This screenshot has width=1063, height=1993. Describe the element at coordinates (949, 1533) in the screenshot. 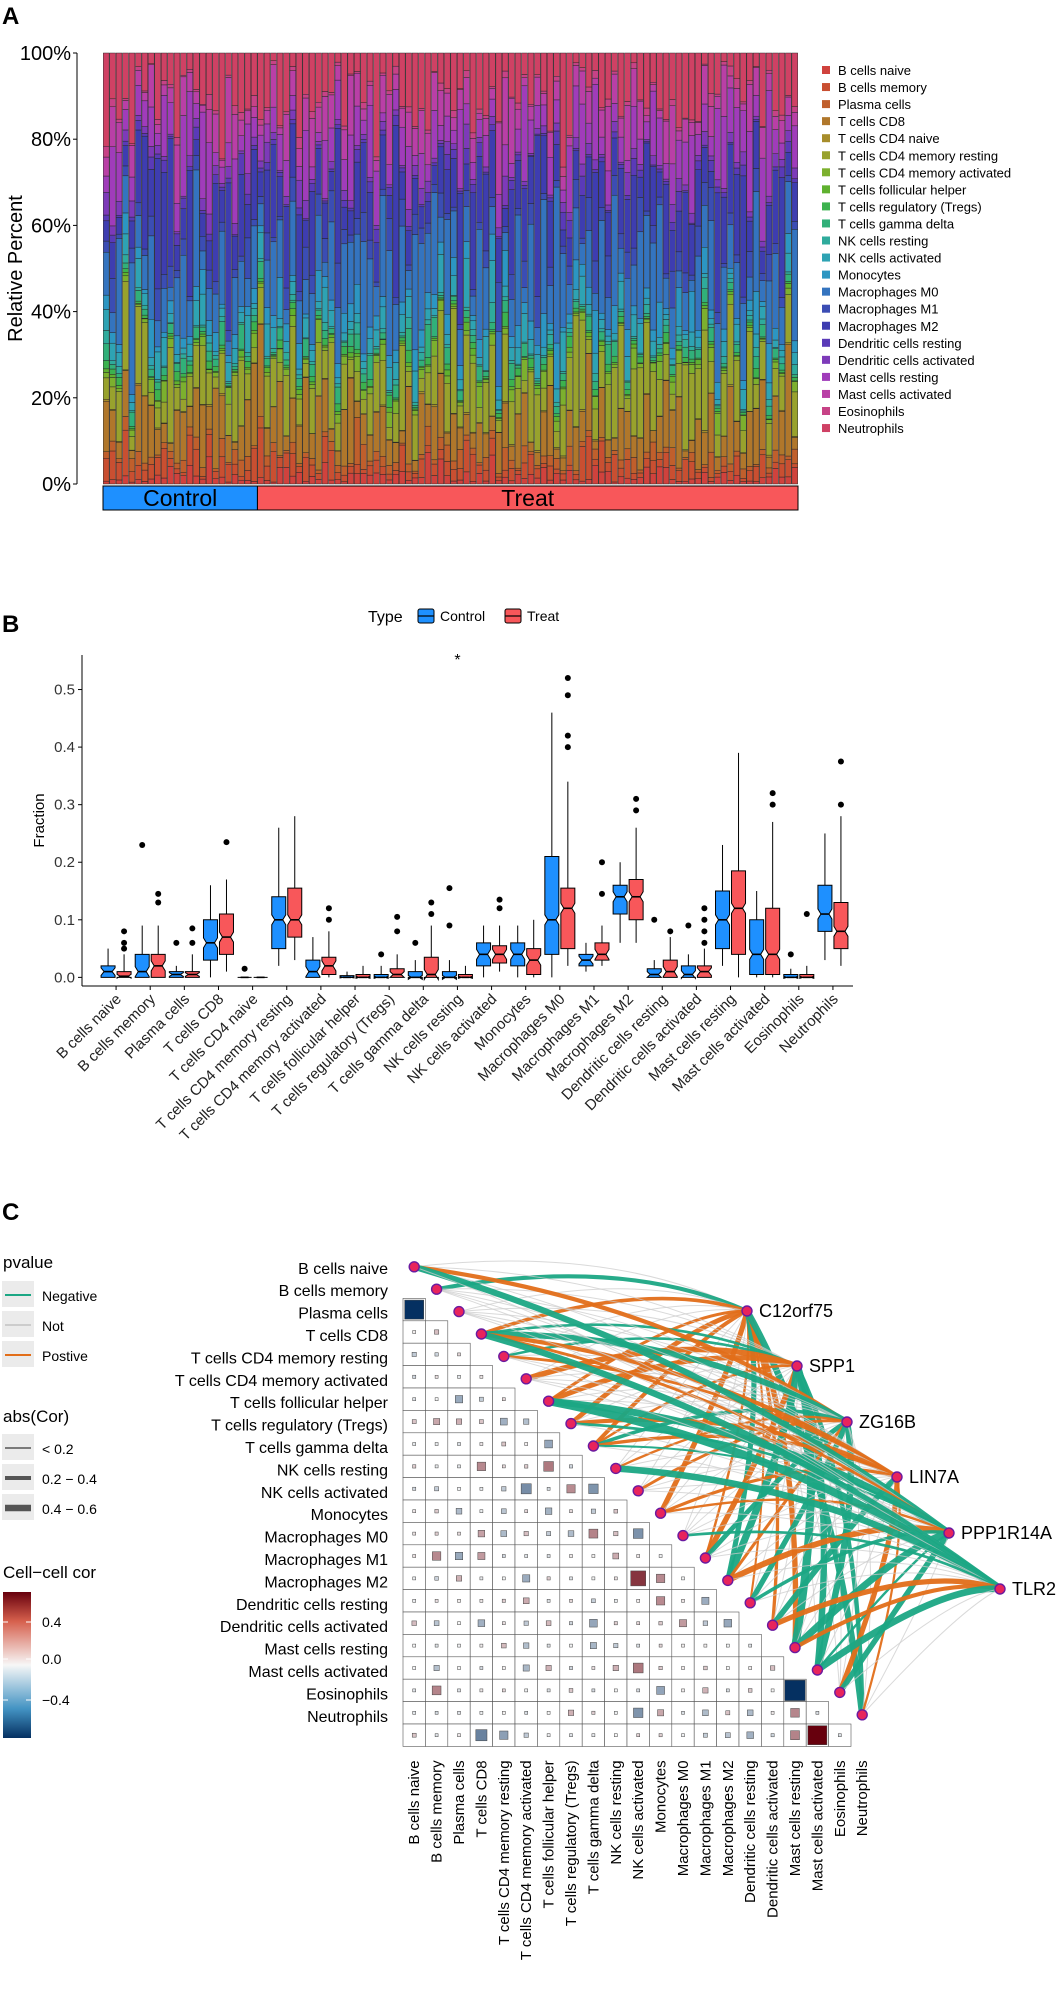

I see `gene-node` at that location.